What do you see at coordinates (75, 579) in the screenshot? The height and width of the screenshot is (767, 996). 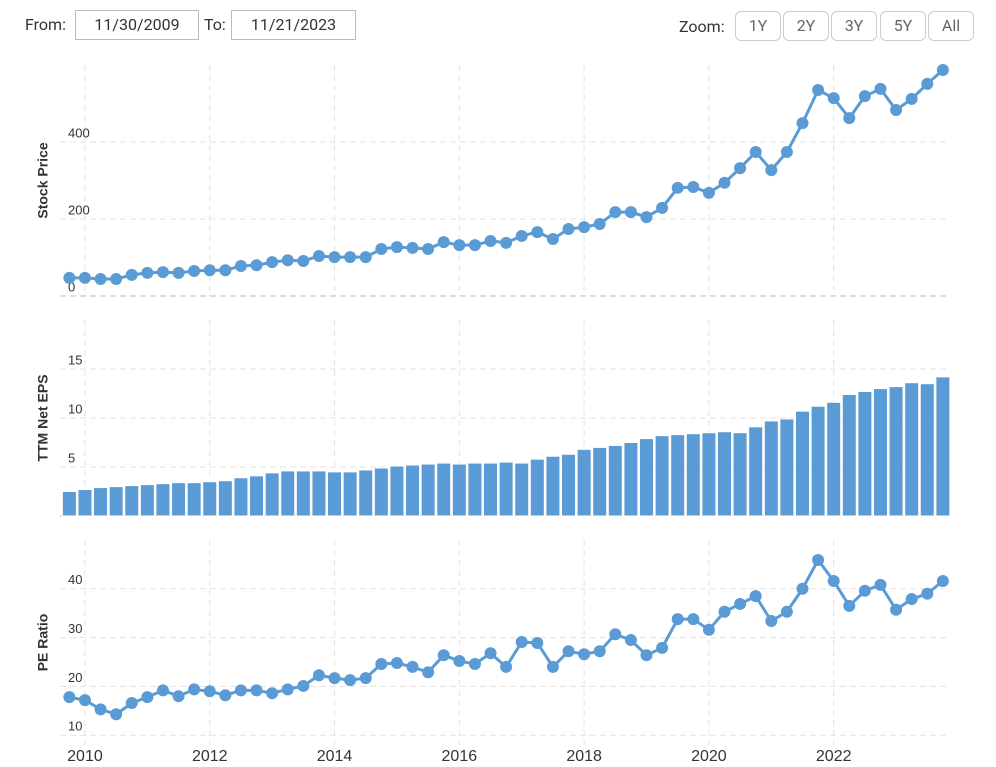 I see `y-tick-label: 40` at bounding box center [75, 579].